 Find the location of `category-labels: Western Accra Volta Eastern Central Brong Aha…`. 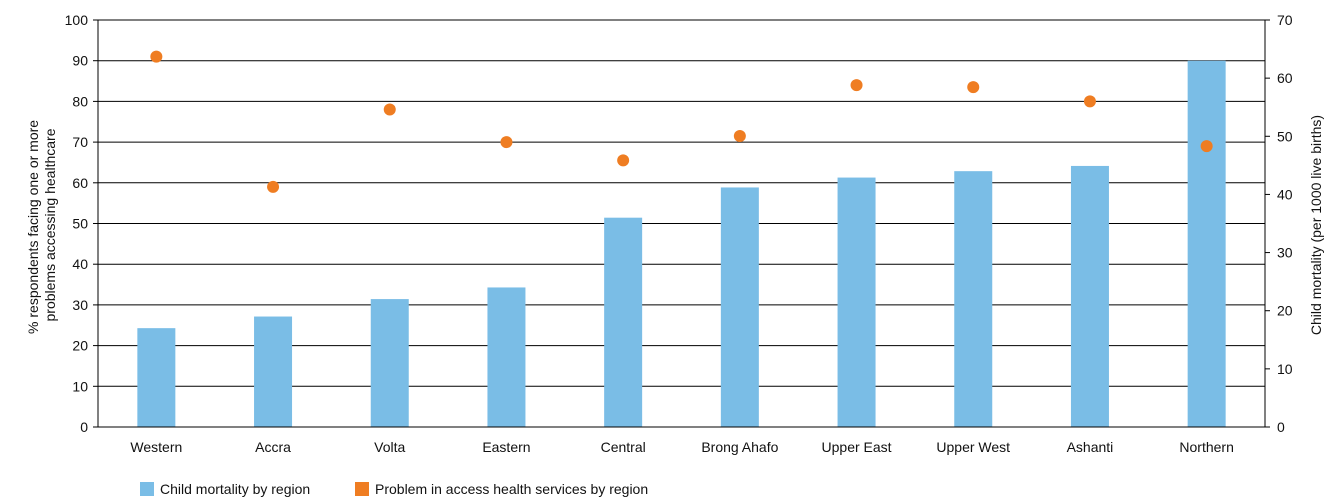

category-labels: Western Accra Volta Eastern Central Brong Aha… is located at coordinates (681, 447).